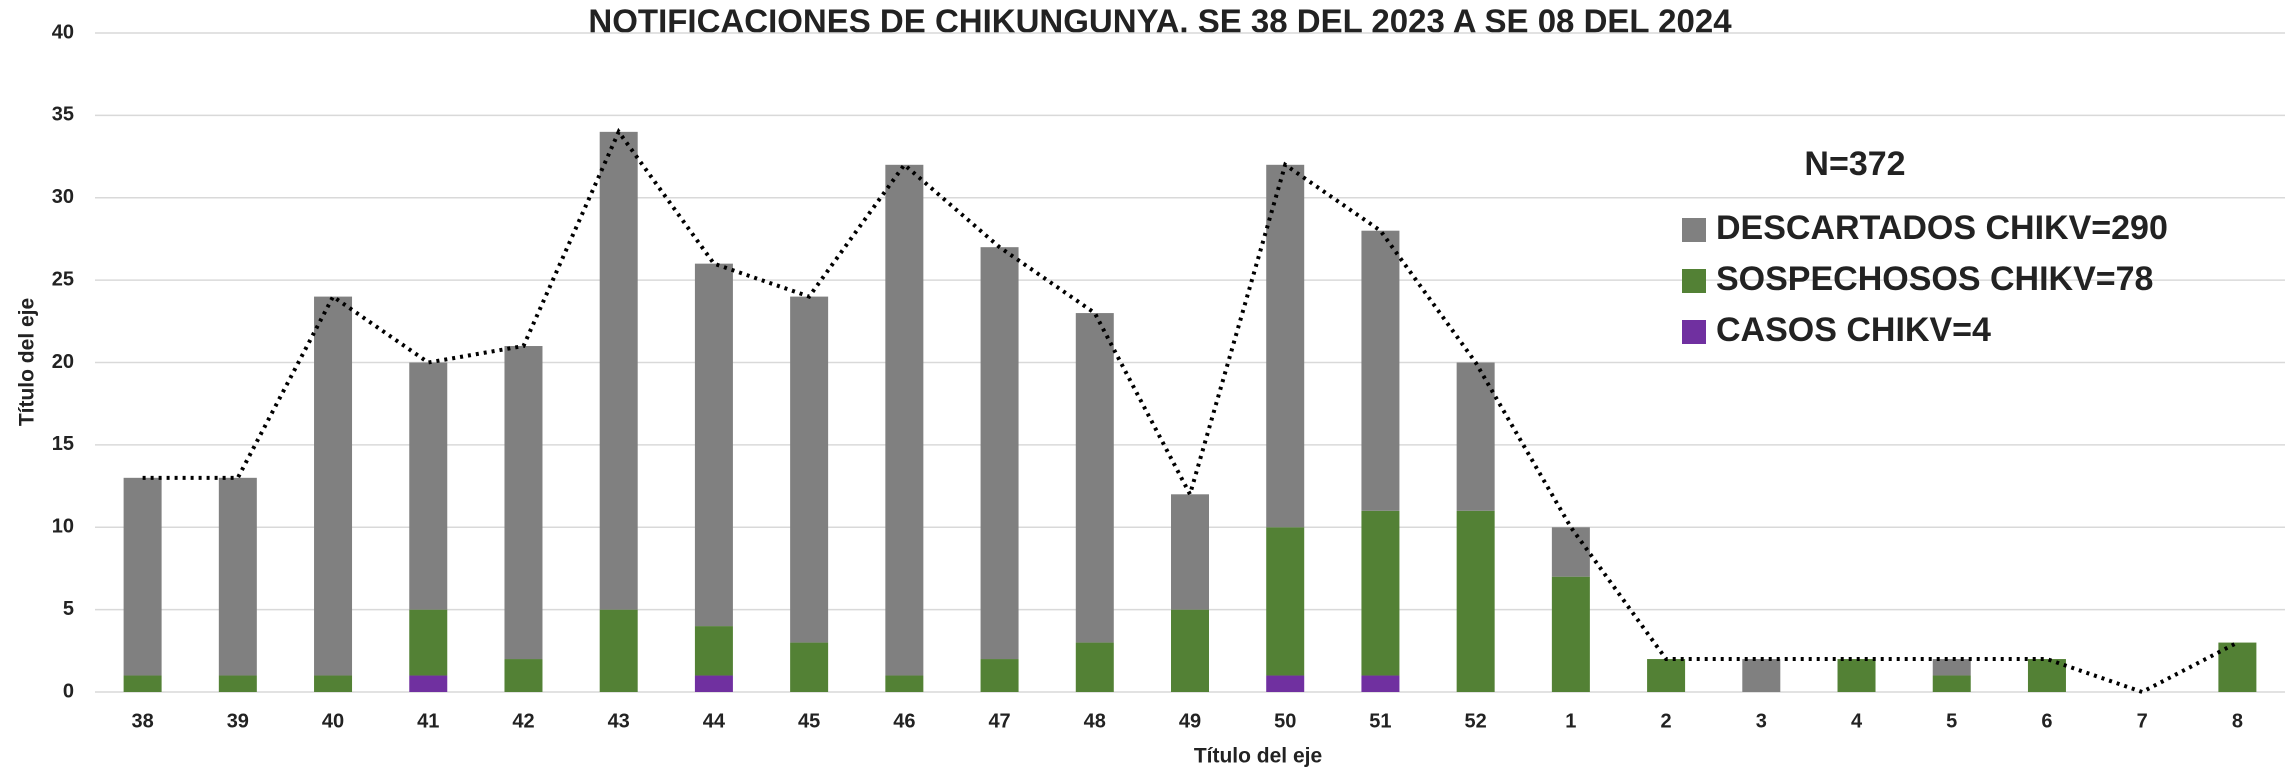 Image resolution: width=2293 pixels, height=771 pixels. I want to click on x-tick-label: 8, so click(2237, 721).